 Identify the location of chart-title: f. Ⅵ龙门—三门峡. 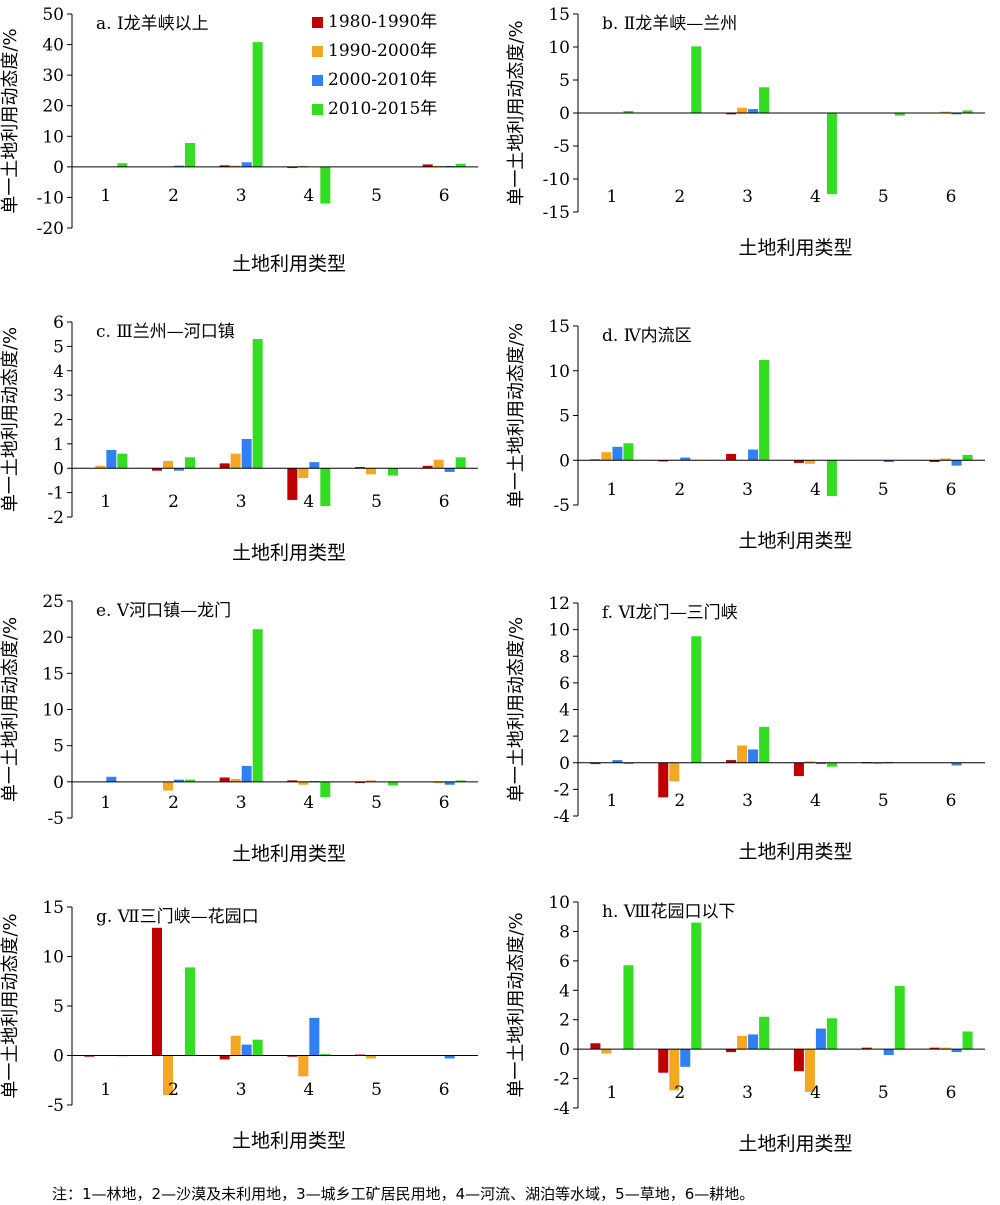
(670, 613).